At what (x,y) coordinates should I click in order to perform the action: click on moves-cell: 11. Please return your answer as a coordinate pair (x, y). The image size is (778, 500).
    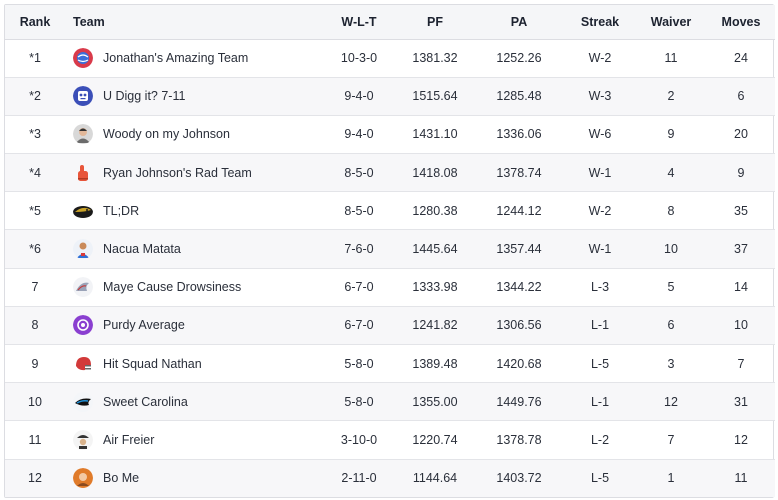
    Looking at the image, I should click on (741, 478).